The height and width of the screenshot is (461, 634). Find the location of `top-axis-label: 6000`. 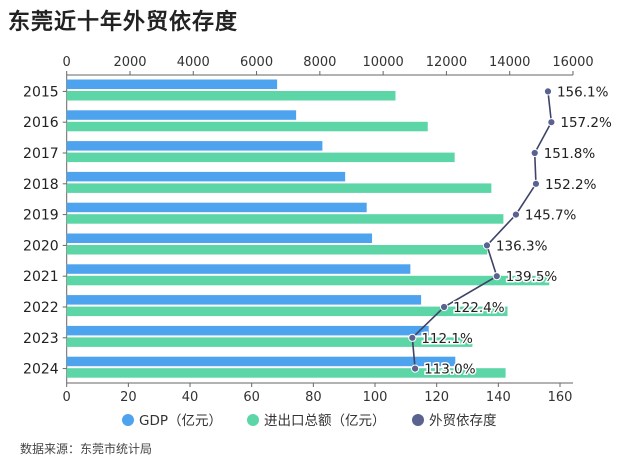

top-axis-label: 6000 is located at coordinates (256, 62).